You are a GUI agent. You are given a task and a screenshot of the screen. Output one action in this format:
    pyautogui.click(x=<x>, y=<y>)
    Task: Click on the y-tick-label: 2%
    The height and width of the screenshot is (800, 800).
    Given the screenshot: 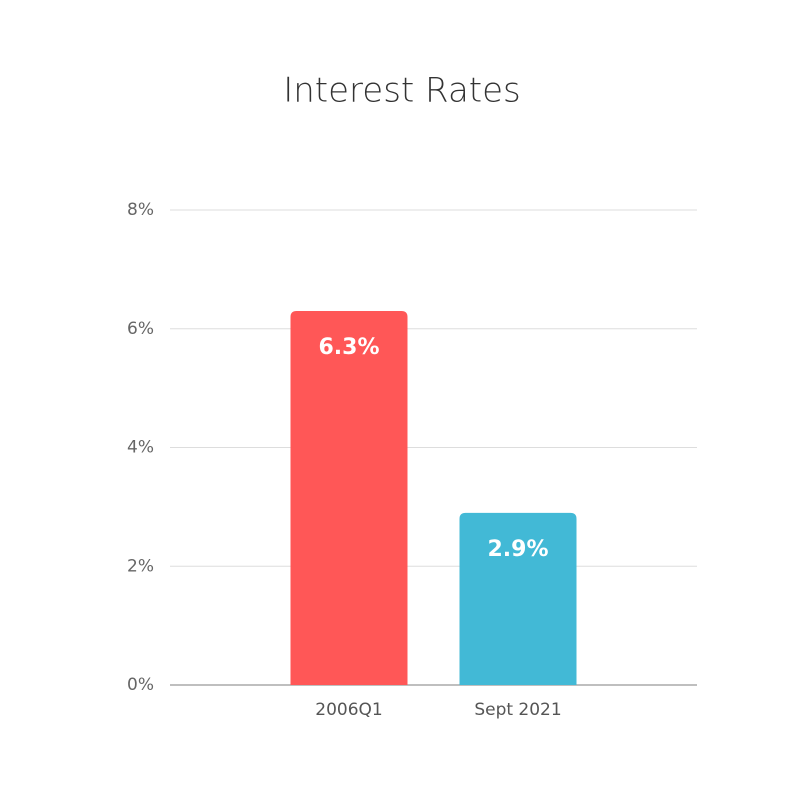 What is the action you would take?
    pyautogui.click(x=140, y=566)
    